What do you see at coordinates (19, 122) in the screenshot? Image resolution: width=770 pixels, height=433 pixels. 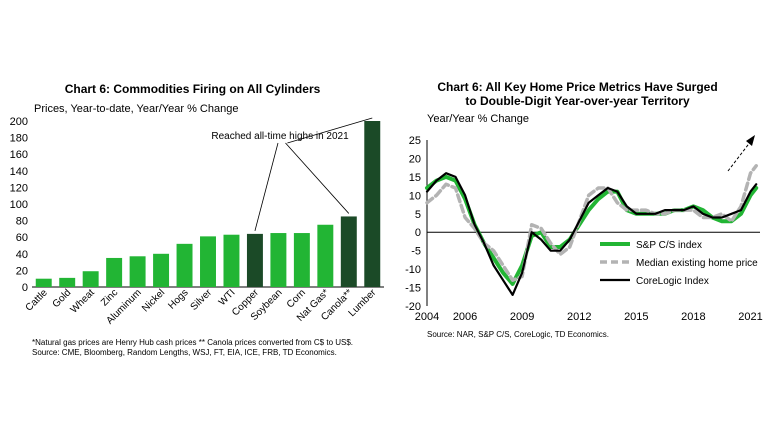 I see `y-tick-label: 200` at bounding box center [19, 122].